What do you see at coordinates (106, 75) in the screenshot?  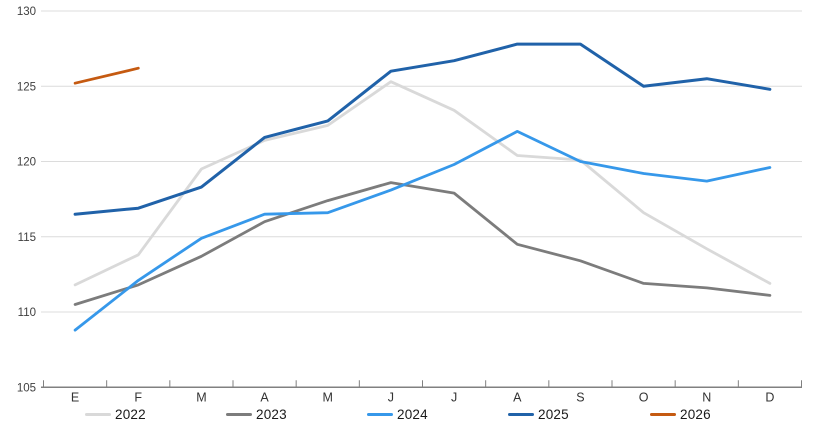 I see `series-line-2026` at bounding box center [106, 75].